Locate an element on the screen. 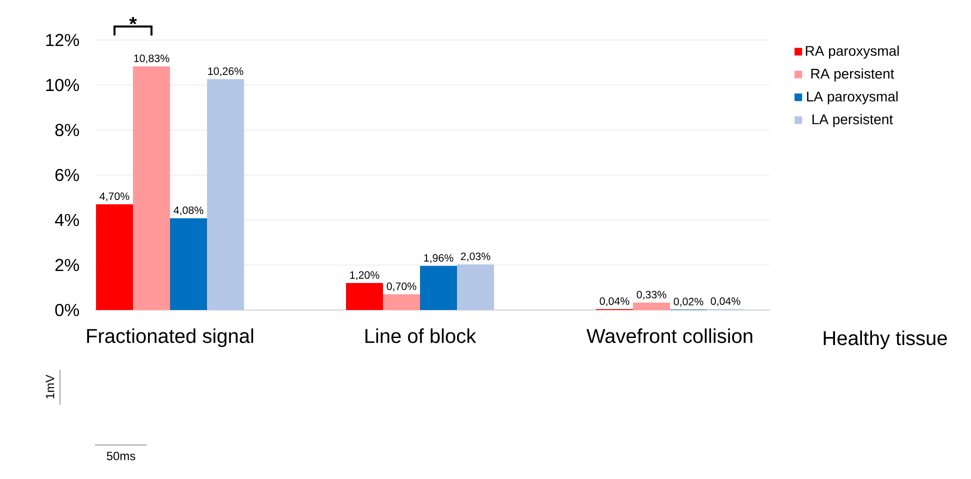  legend-label: LA persistent is located at coordinates (852, 121).